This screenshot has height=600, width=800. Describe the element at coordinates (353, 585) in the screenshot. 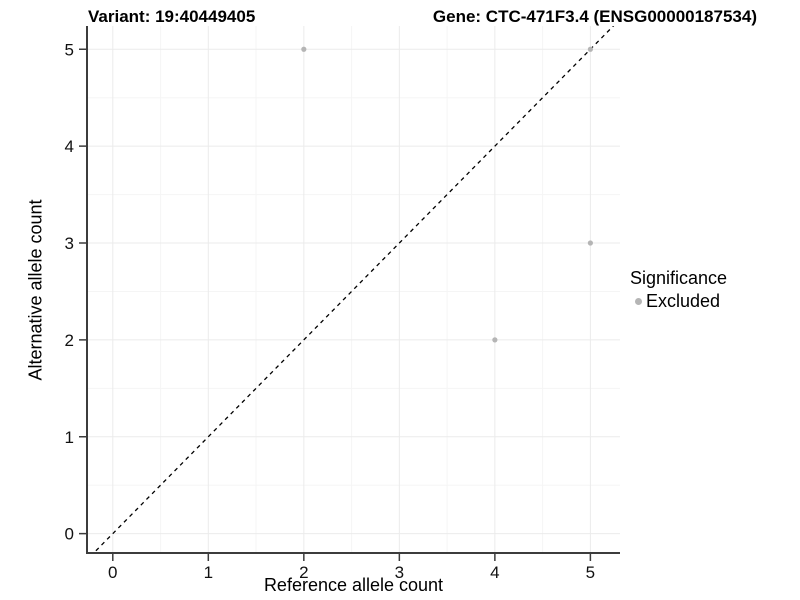

I see `x-axis-title: Reference allele count` at that location.